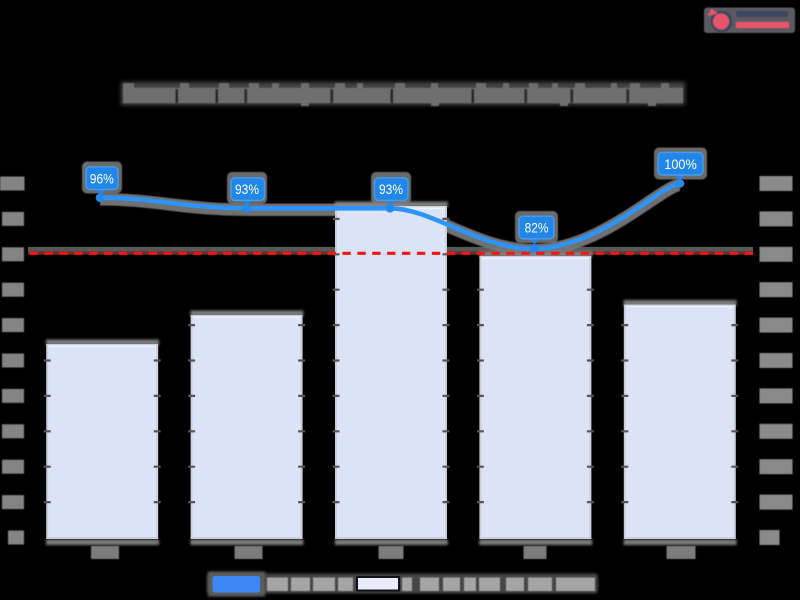 This screenshot has height=600, width=800. Describe the element at coordinates (680, 165) in the screenshot. I see `svg-text: 100%` at that location.